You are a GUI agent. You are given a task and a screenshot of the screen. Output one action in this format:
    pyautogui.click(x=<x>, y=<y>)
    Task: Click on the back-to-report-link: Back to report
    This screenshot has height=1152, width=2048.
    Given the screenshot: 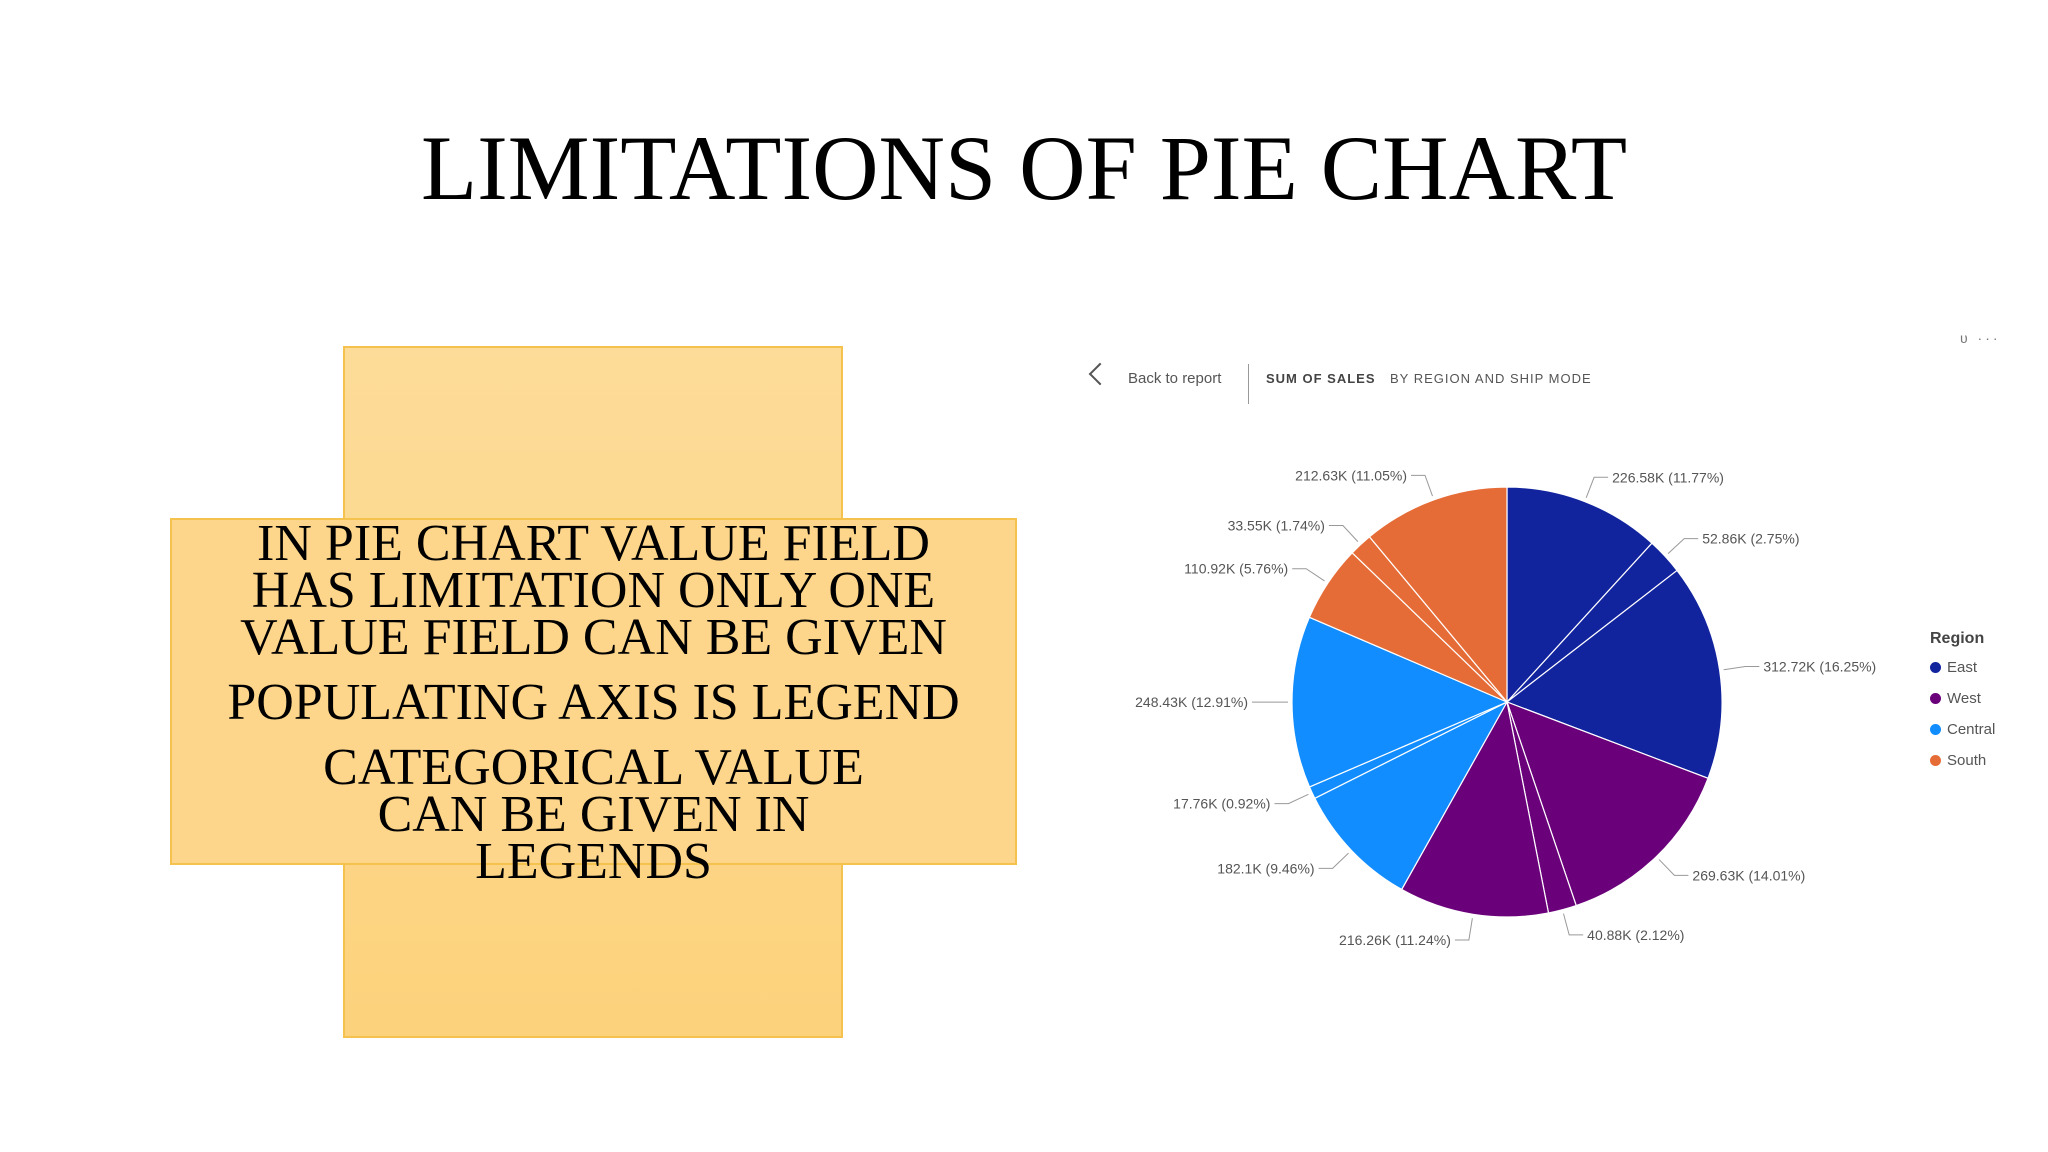 What is the action you would take?
    pyautogui.click(x=1175, y=378)
    